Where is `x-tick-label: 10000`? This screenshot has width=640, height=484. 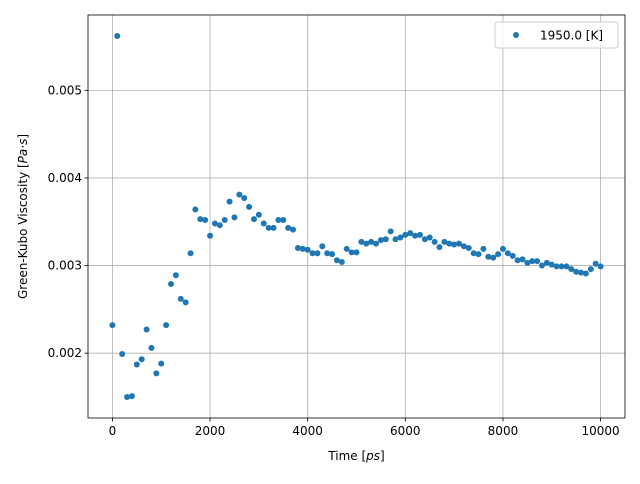 x-tick-label: 10000 is located at coordinates (600, 431).